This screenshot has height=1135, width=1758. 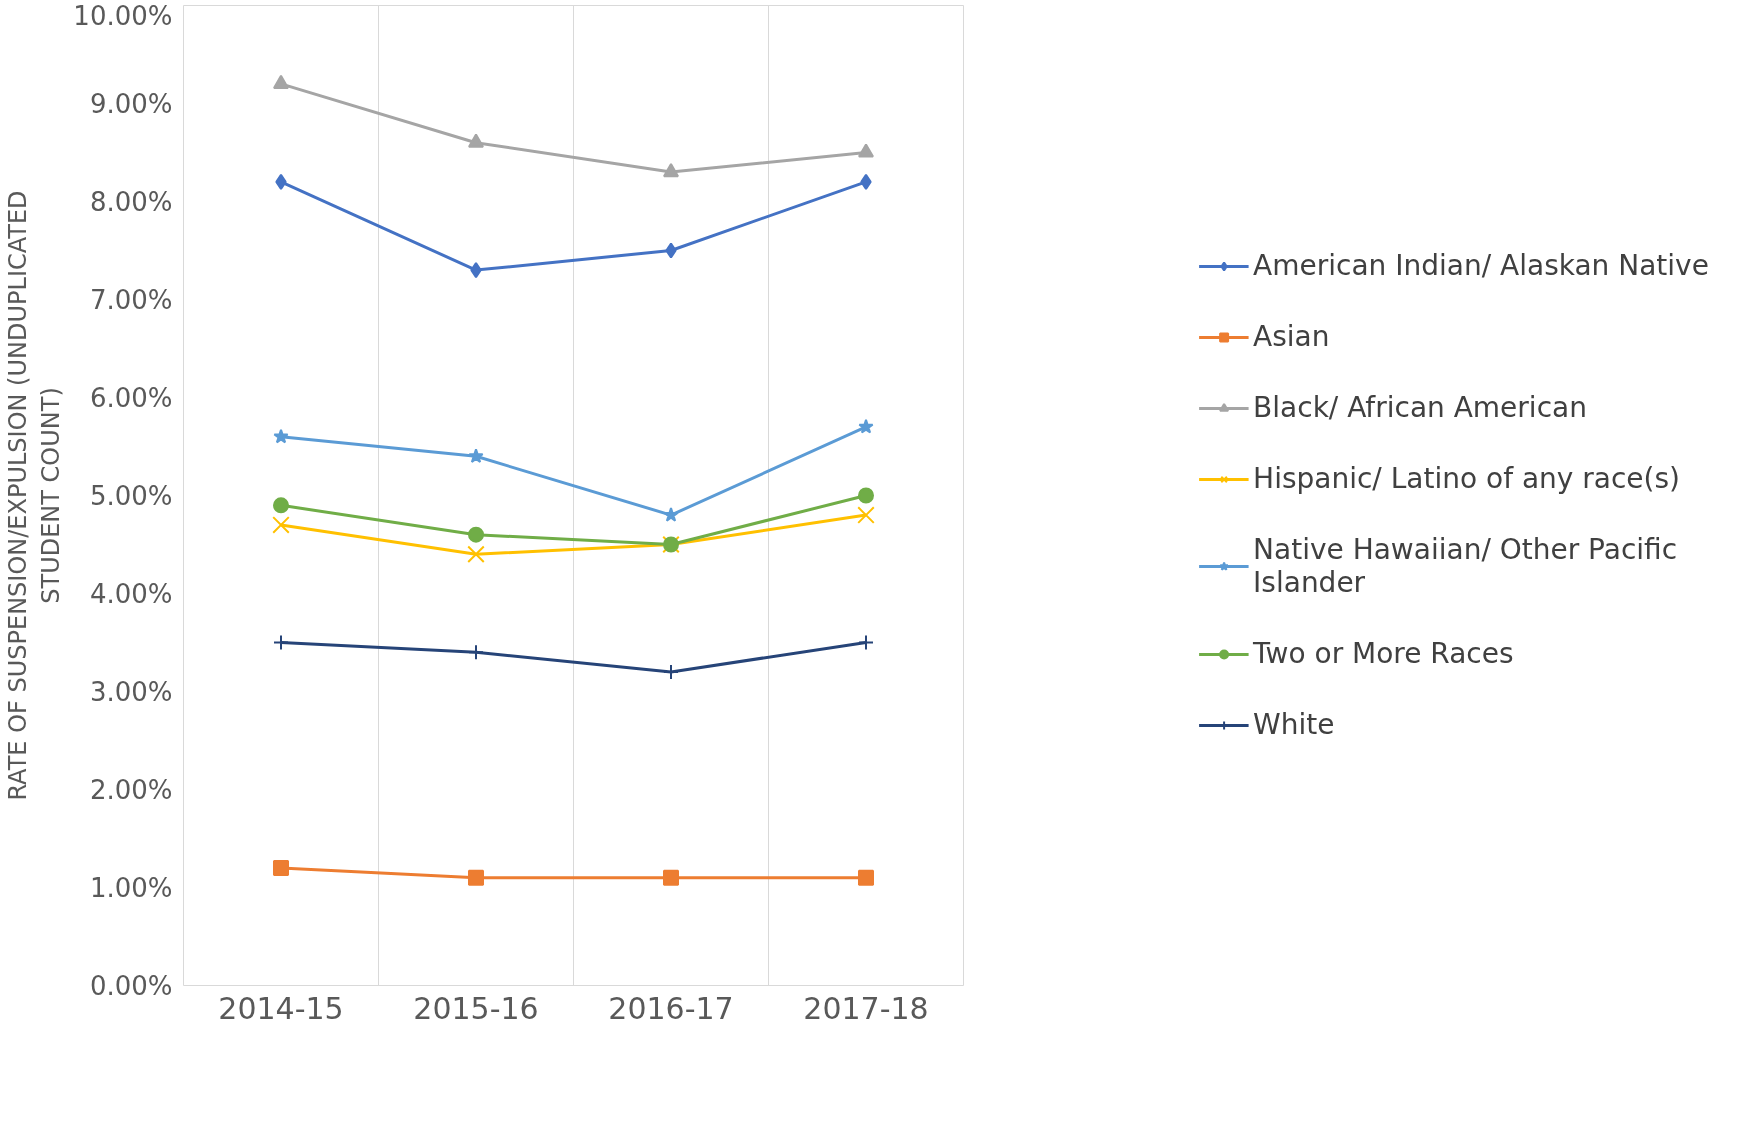 I want to click on y-tick-label: 0.00%, so click(x=131, y=985).